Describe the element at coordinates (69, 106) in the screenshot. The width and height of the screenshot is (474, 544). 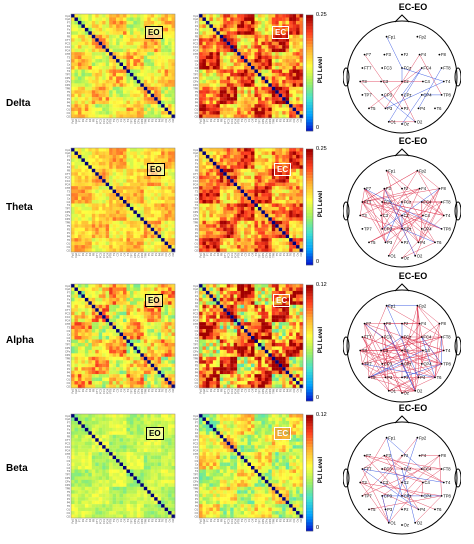
I see `heatmap-y-tick-label: T6` at that location.